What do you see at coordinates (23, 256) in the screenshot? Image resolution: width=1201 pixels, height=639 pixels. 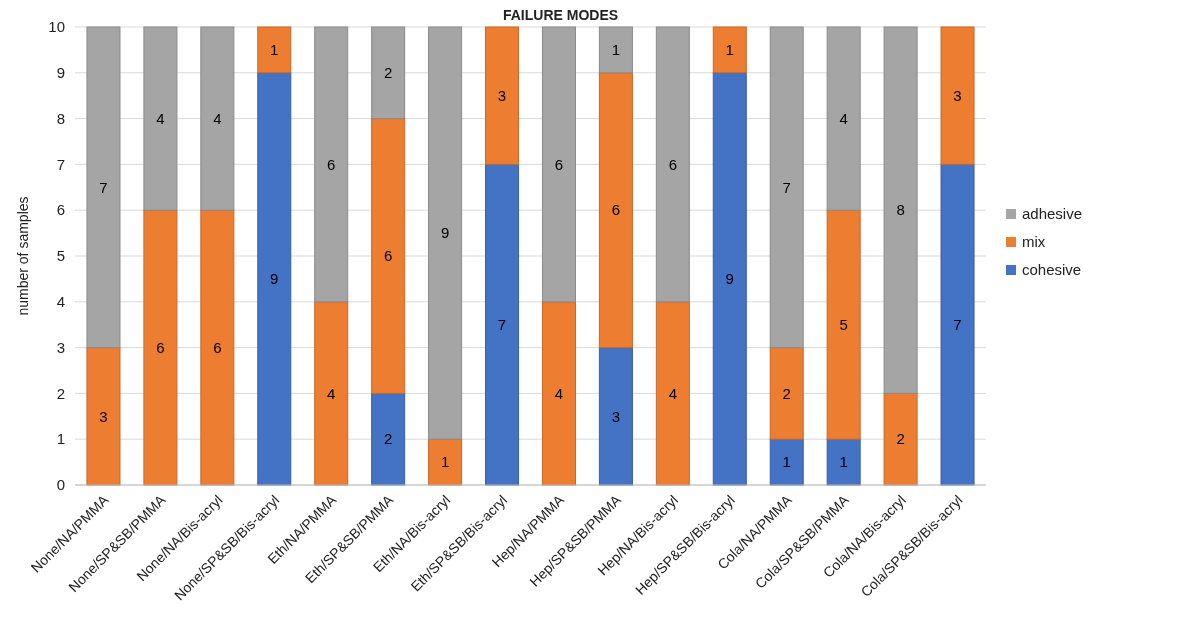 I see `y-axis-title: number of samples` at bounding box center [23, 256].